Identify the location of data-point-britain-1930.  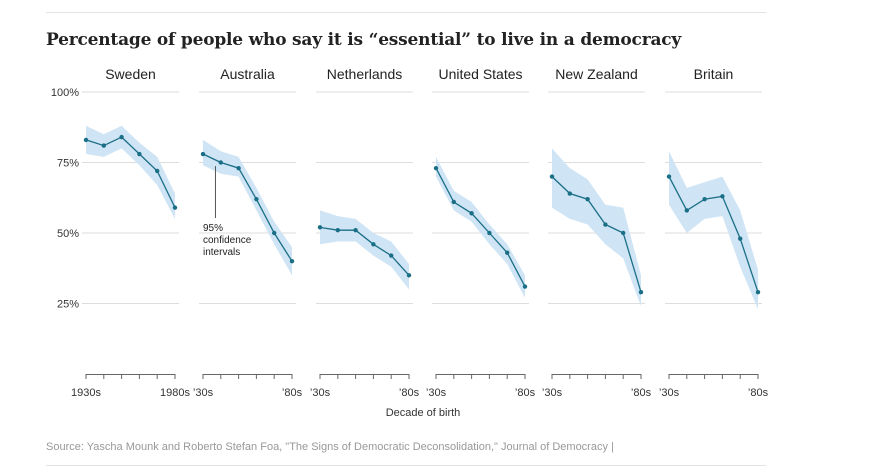
(669, 176).